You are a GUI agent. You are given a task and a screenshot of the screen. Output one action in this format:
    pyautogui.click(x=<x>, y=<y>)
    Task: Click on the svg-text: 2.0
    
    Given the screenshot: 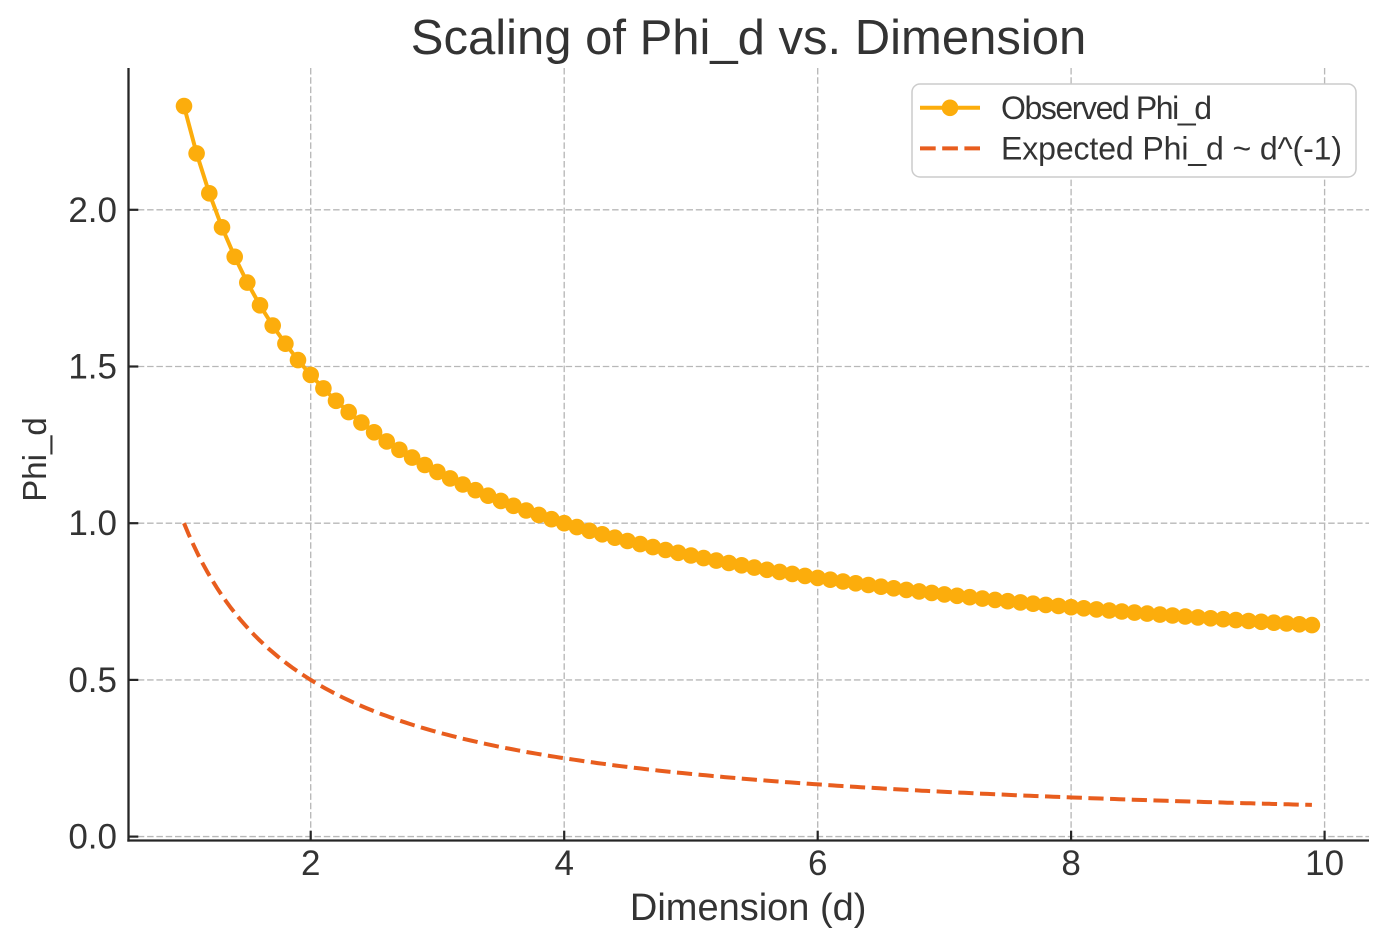 What is the action you would take?
    pyautogui.click(x=92, y=210)
    